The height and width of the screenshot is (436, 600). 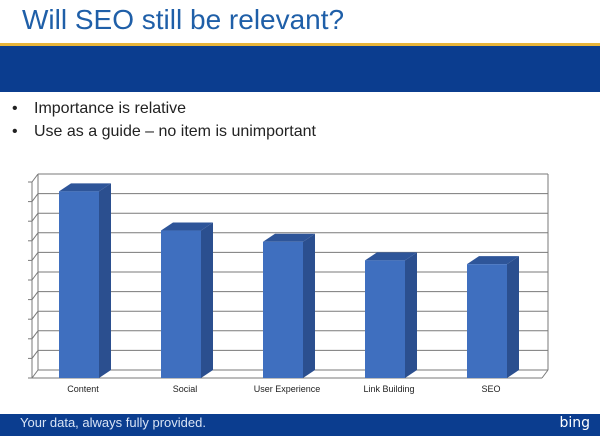 What do you see at coordinates (300, 44) in the screenshot?
I see `header-accent-line` at bounding box center [300, 44].